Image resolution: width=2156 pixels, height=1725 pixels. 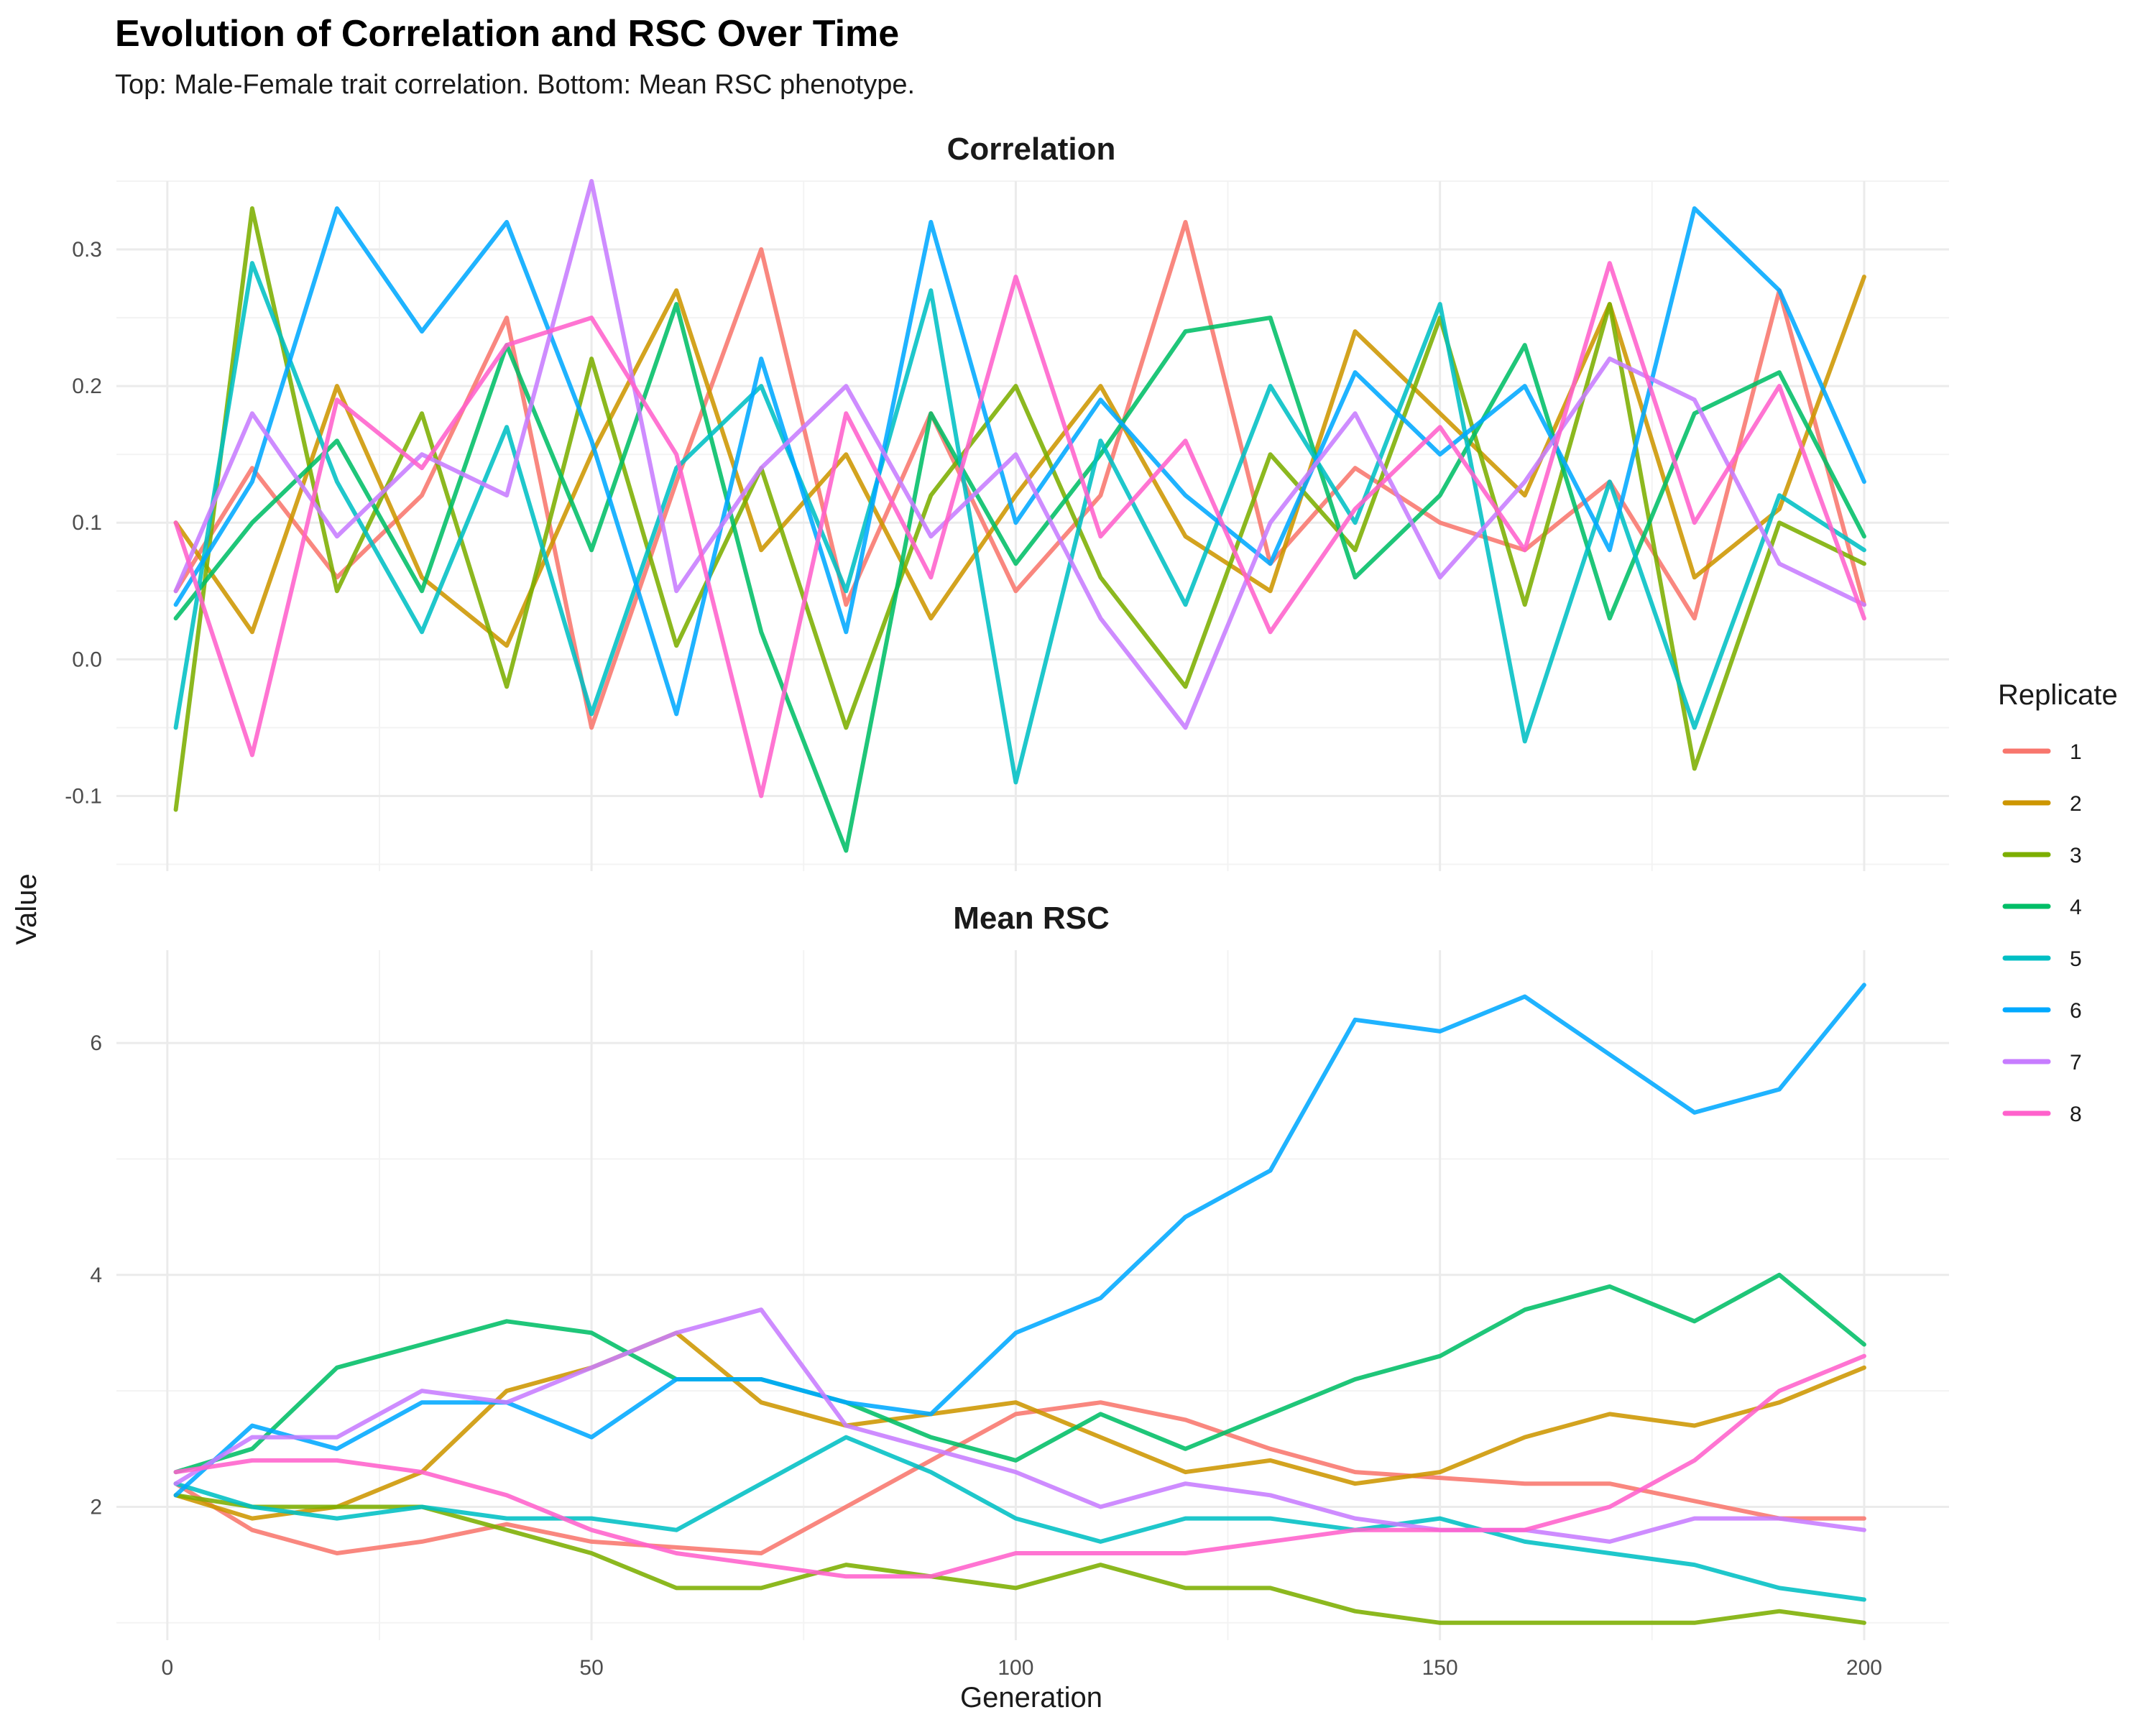 I want to click on y-tick-label: 6, so click(x=96, y=1043).